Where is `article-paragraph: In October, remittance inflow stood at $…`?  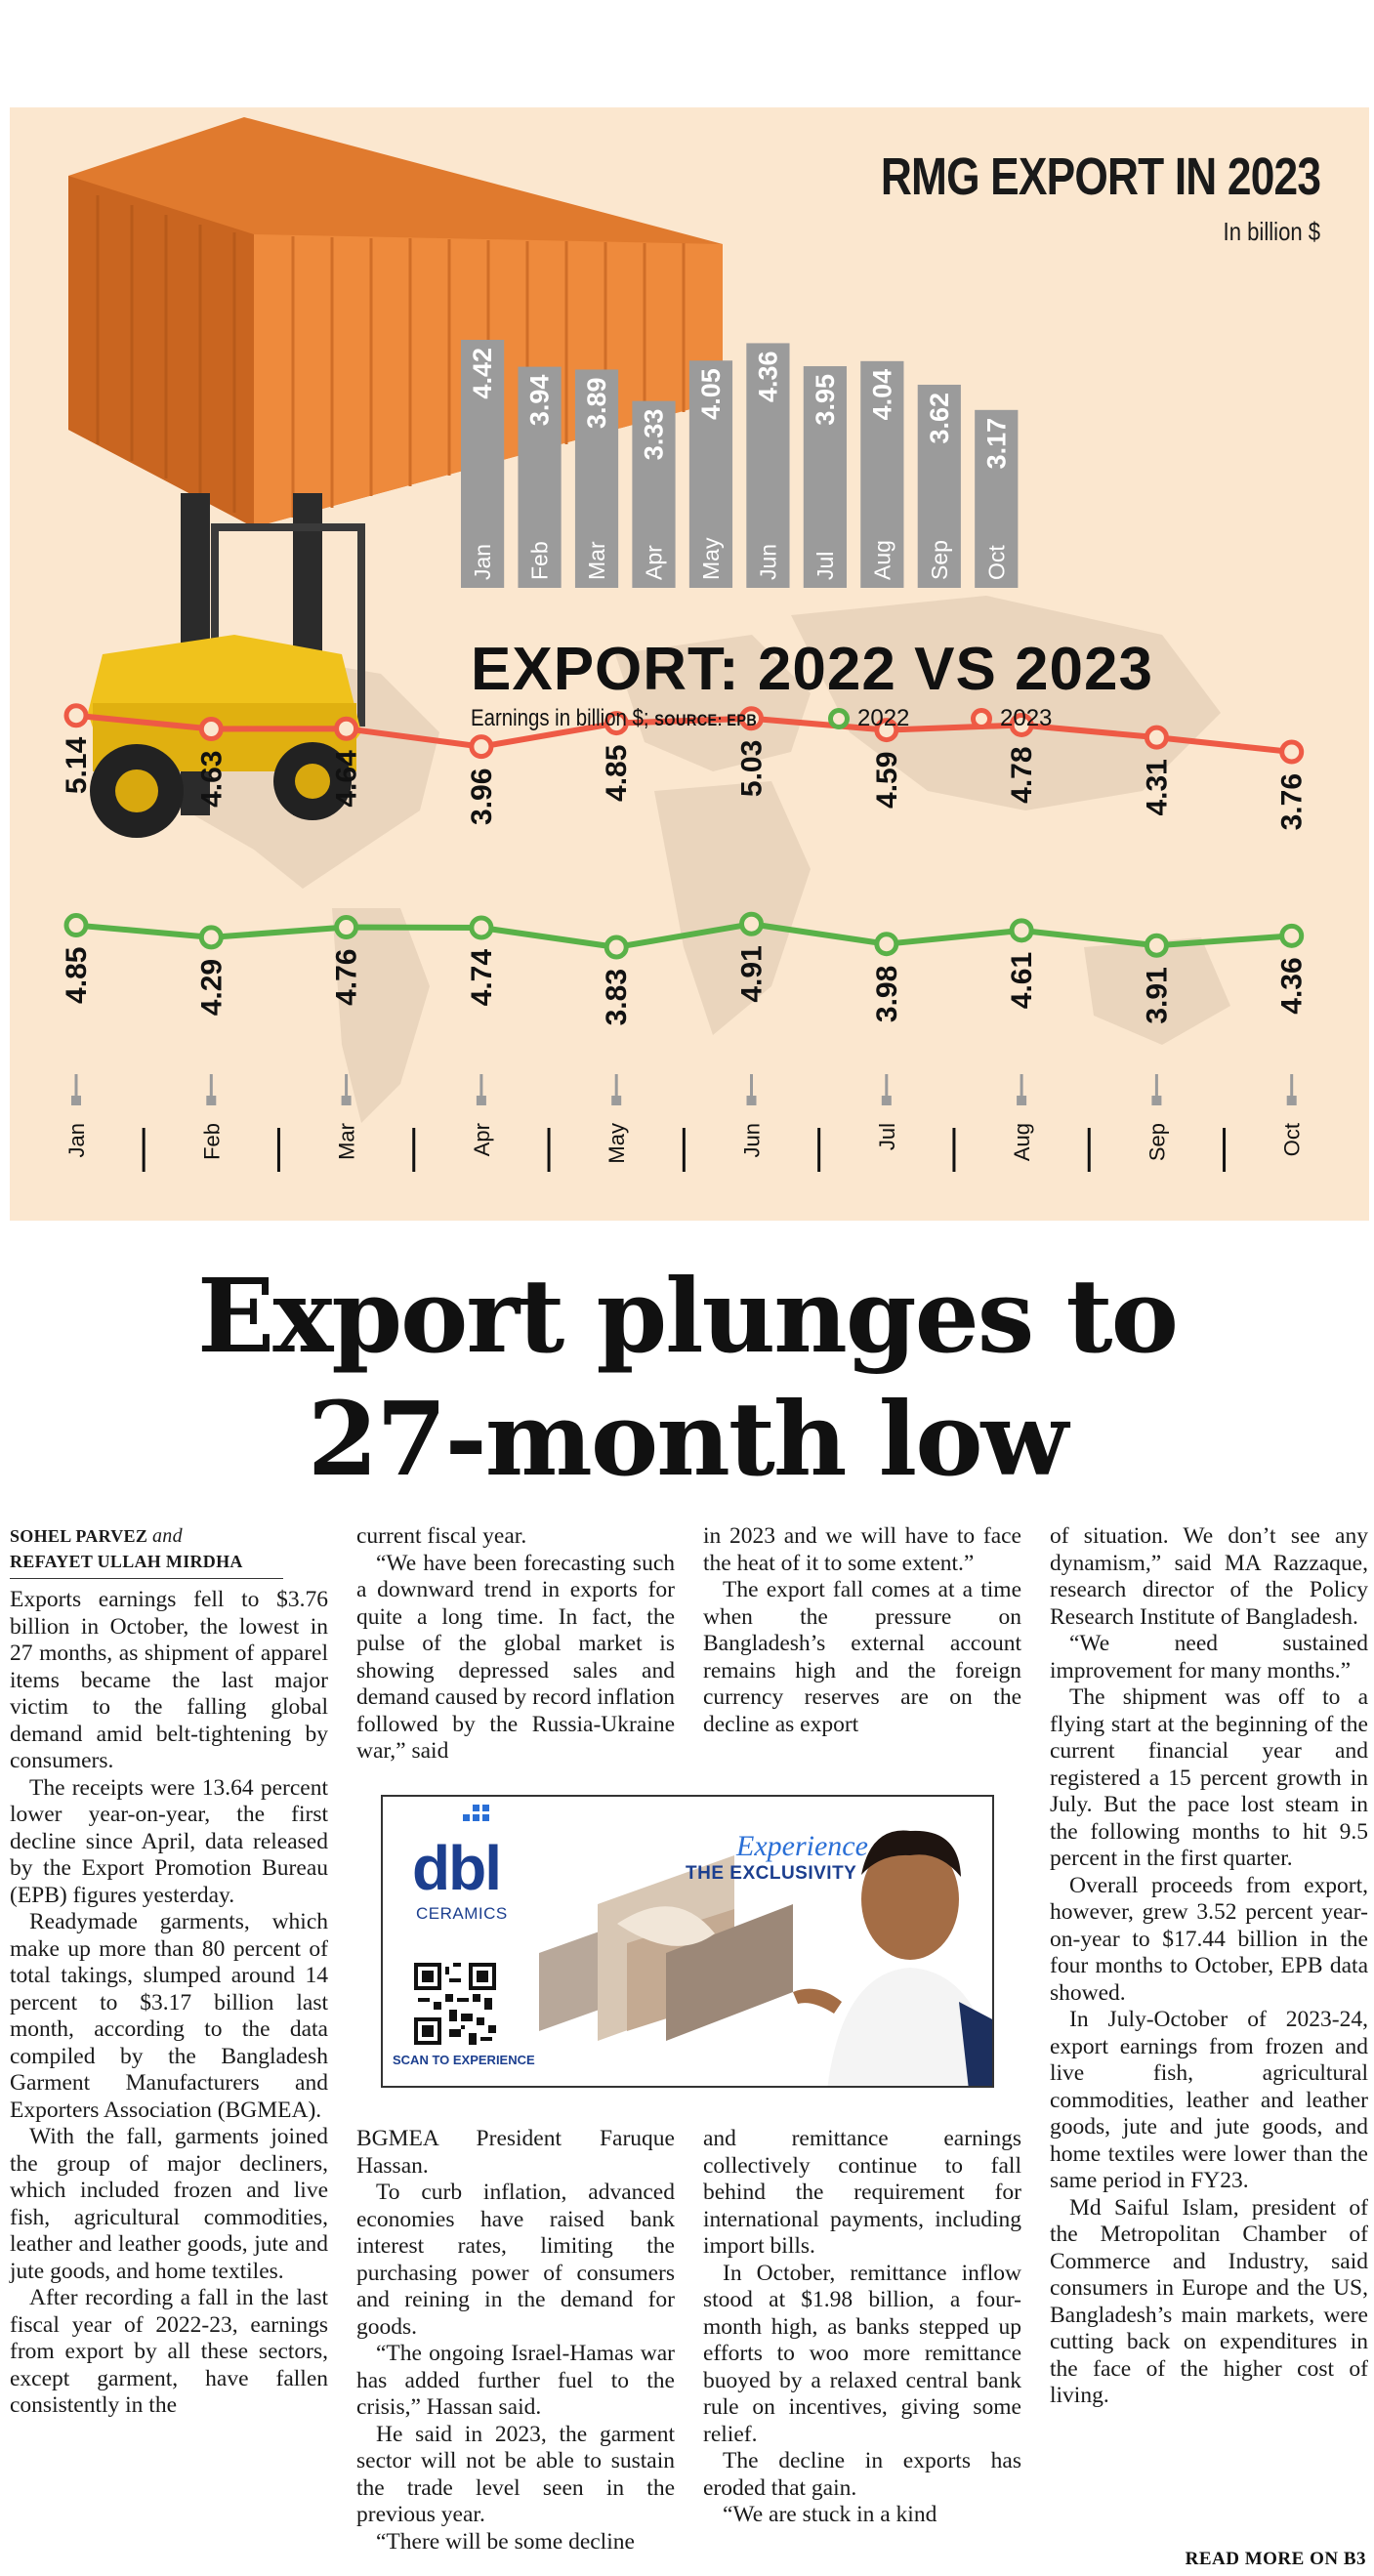 article-paragraph: In October, remittance inflow stood at $… is located at coordinates (862, 2353).